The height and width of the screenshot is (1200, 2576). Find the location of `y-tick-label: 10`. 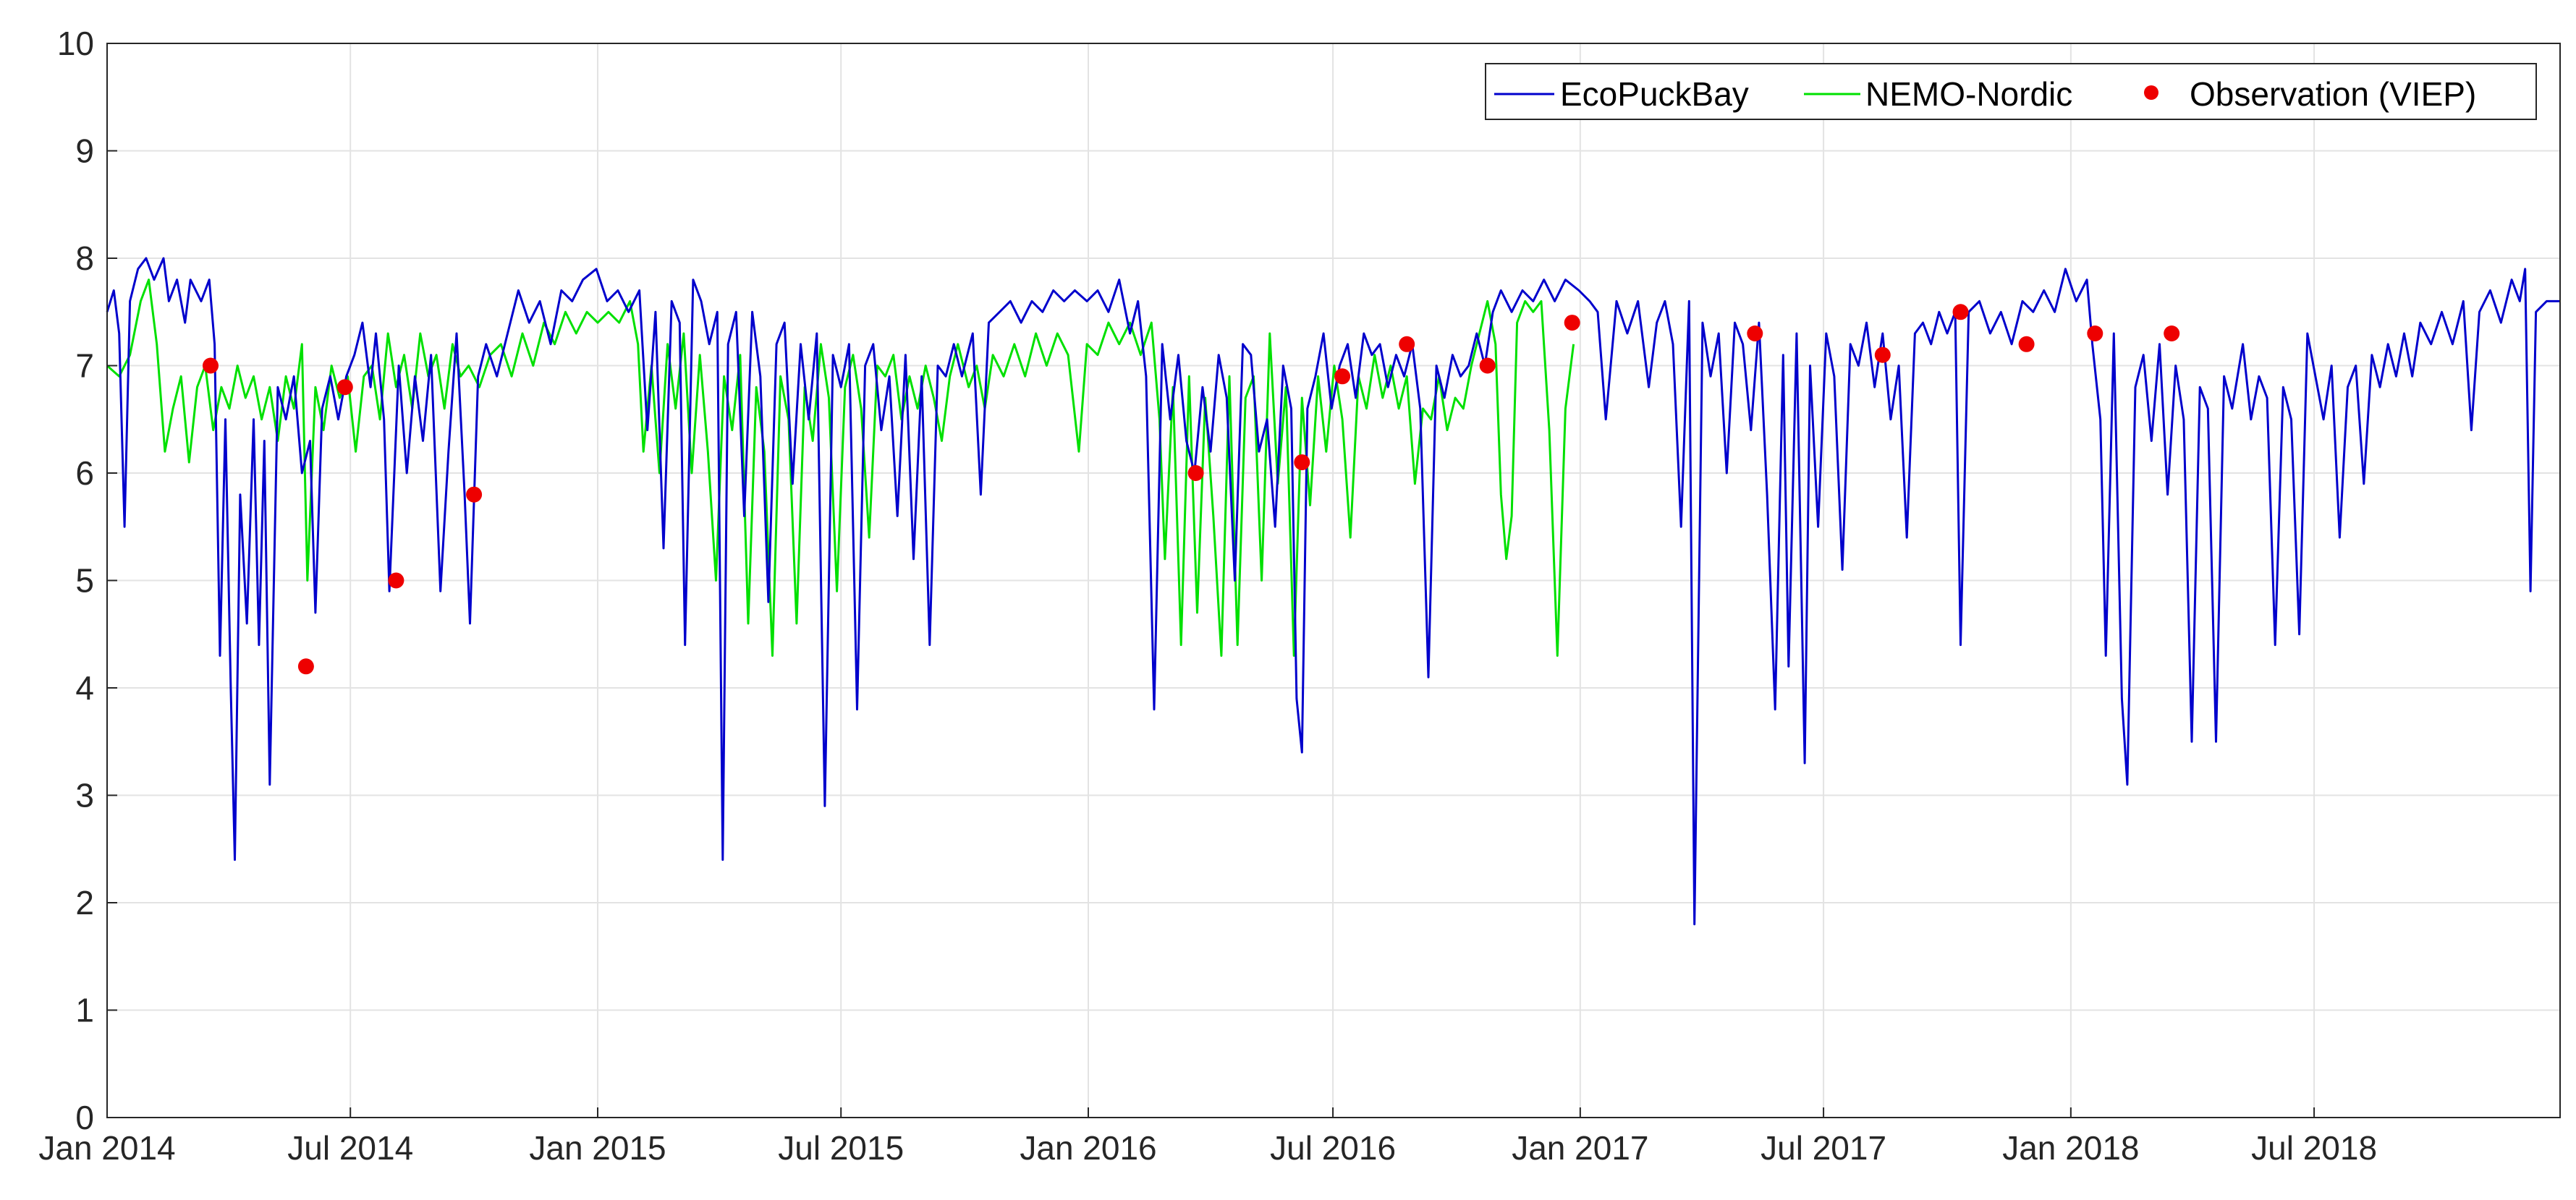

y-tick-label: 10 is located at coordinates (75, 43).